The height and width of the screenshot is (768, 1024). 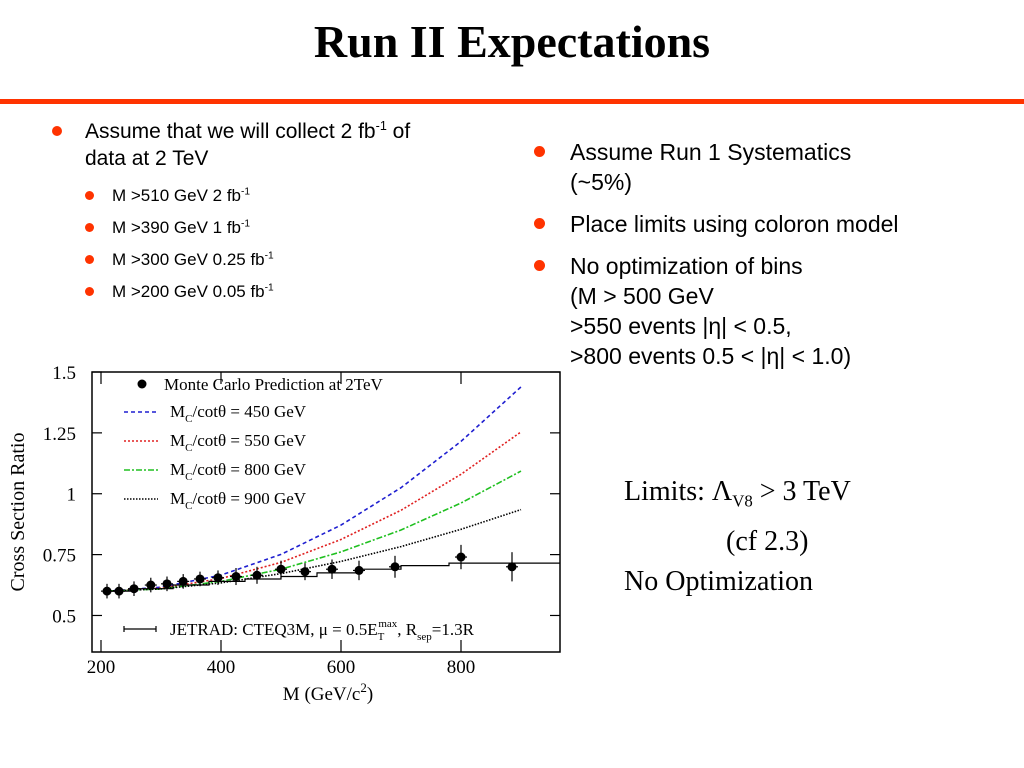 I want to click on theory-label-post: =1.3R, so click(x=453, y=629).